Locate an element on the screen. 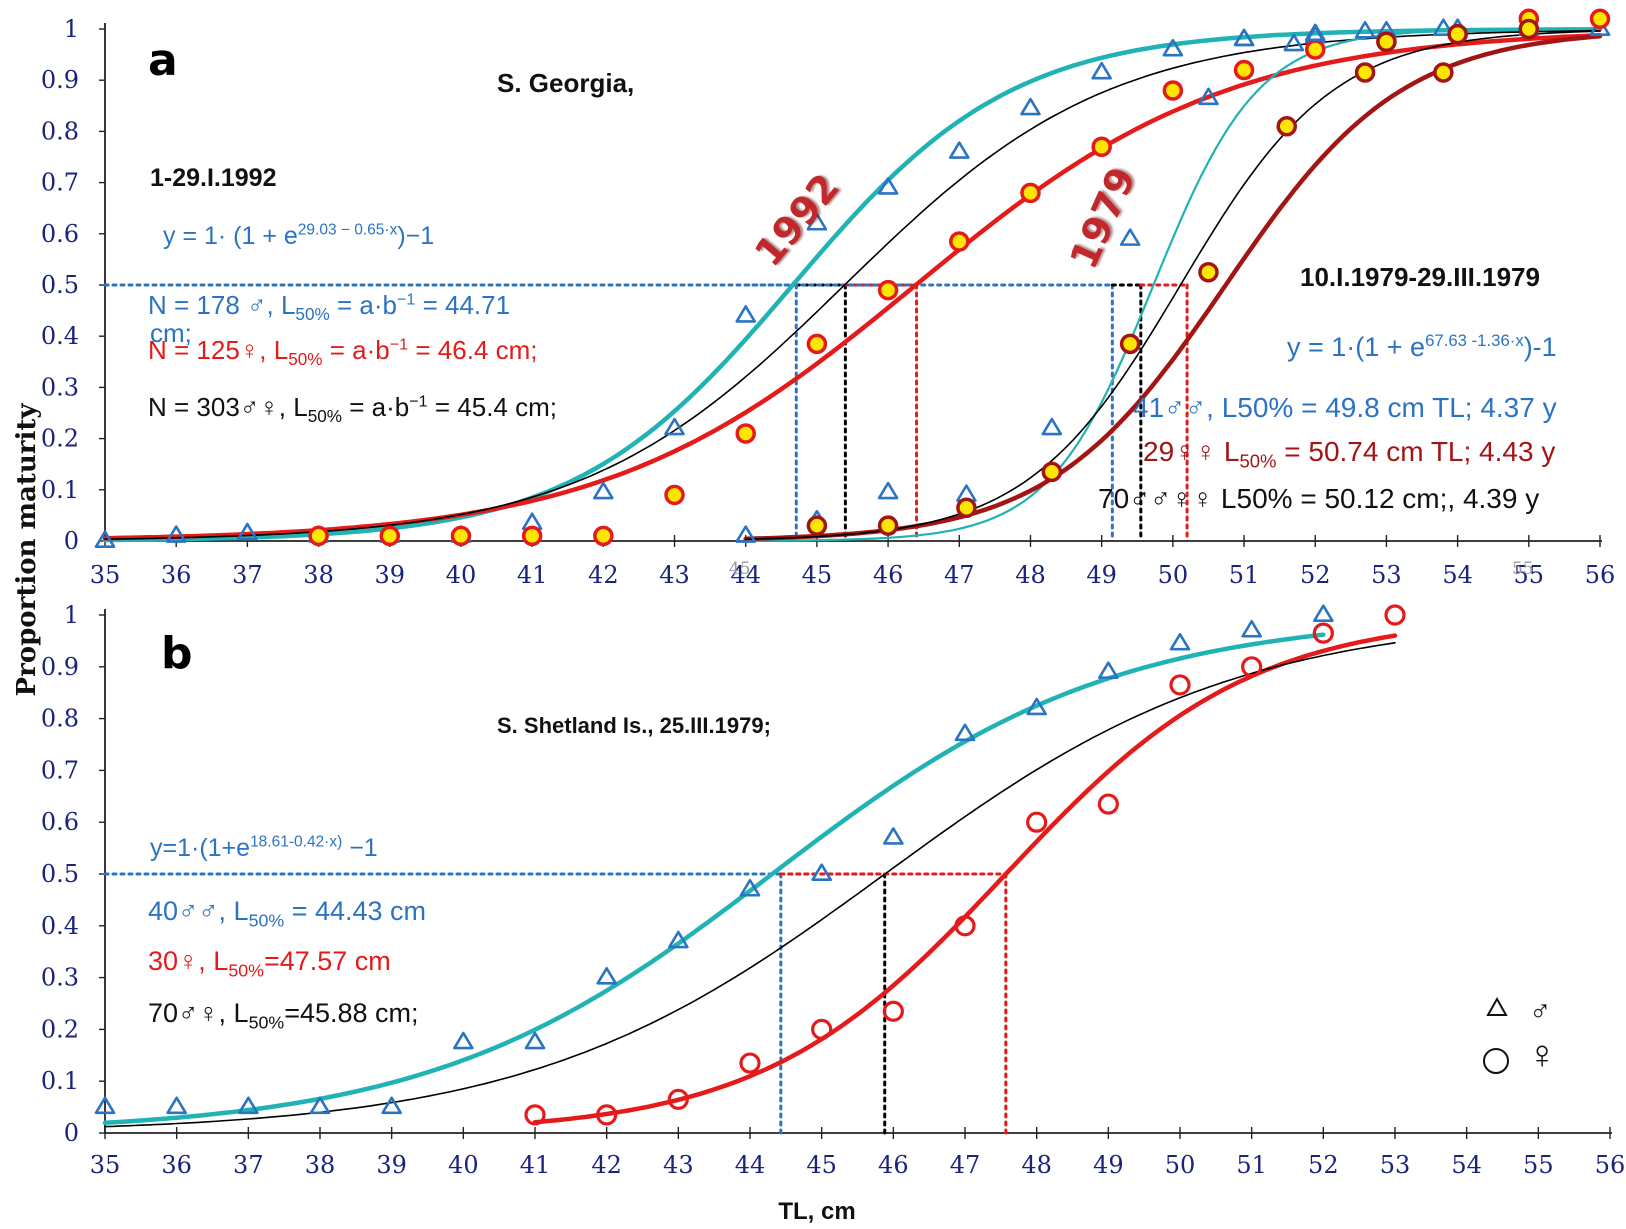 This screenshot has width=1626, height=1229. n-male-1992: N = 178 ♂, L50% = a·b−1 = 44.71 is located at coordinates (329, 307).